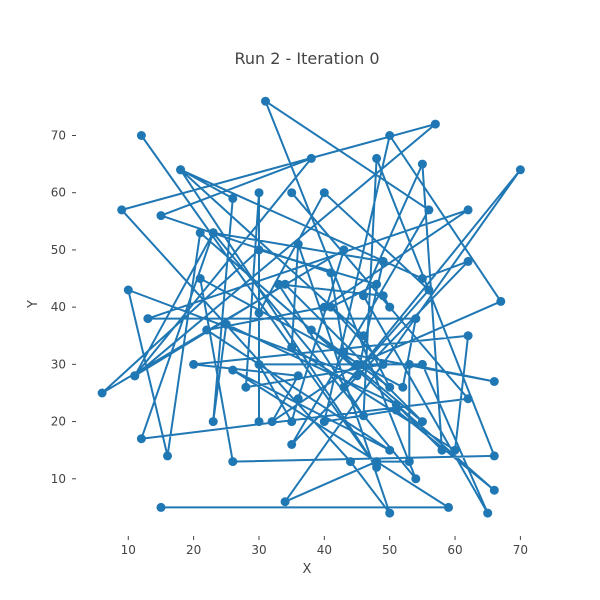 This screenshot has width=600, height=600. Describe the element at coordinates (307, 569) in the screenshot. I see `x-axis-label: X` at that location.